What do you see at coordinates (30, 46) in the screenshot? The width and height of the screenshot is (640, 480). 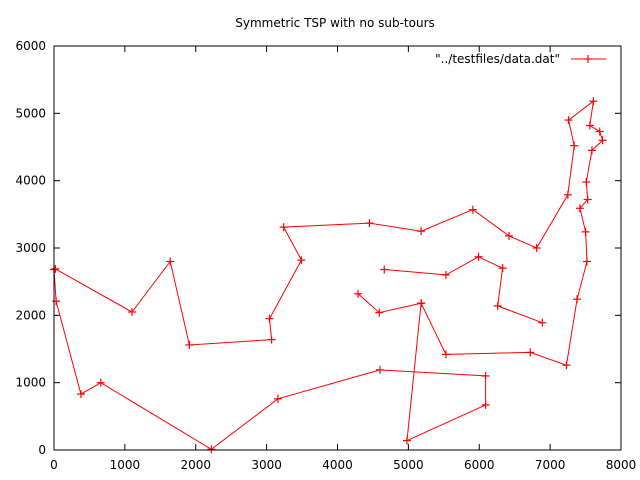 I see `y-tick-label: 6000` at bounding box center [30, 46].